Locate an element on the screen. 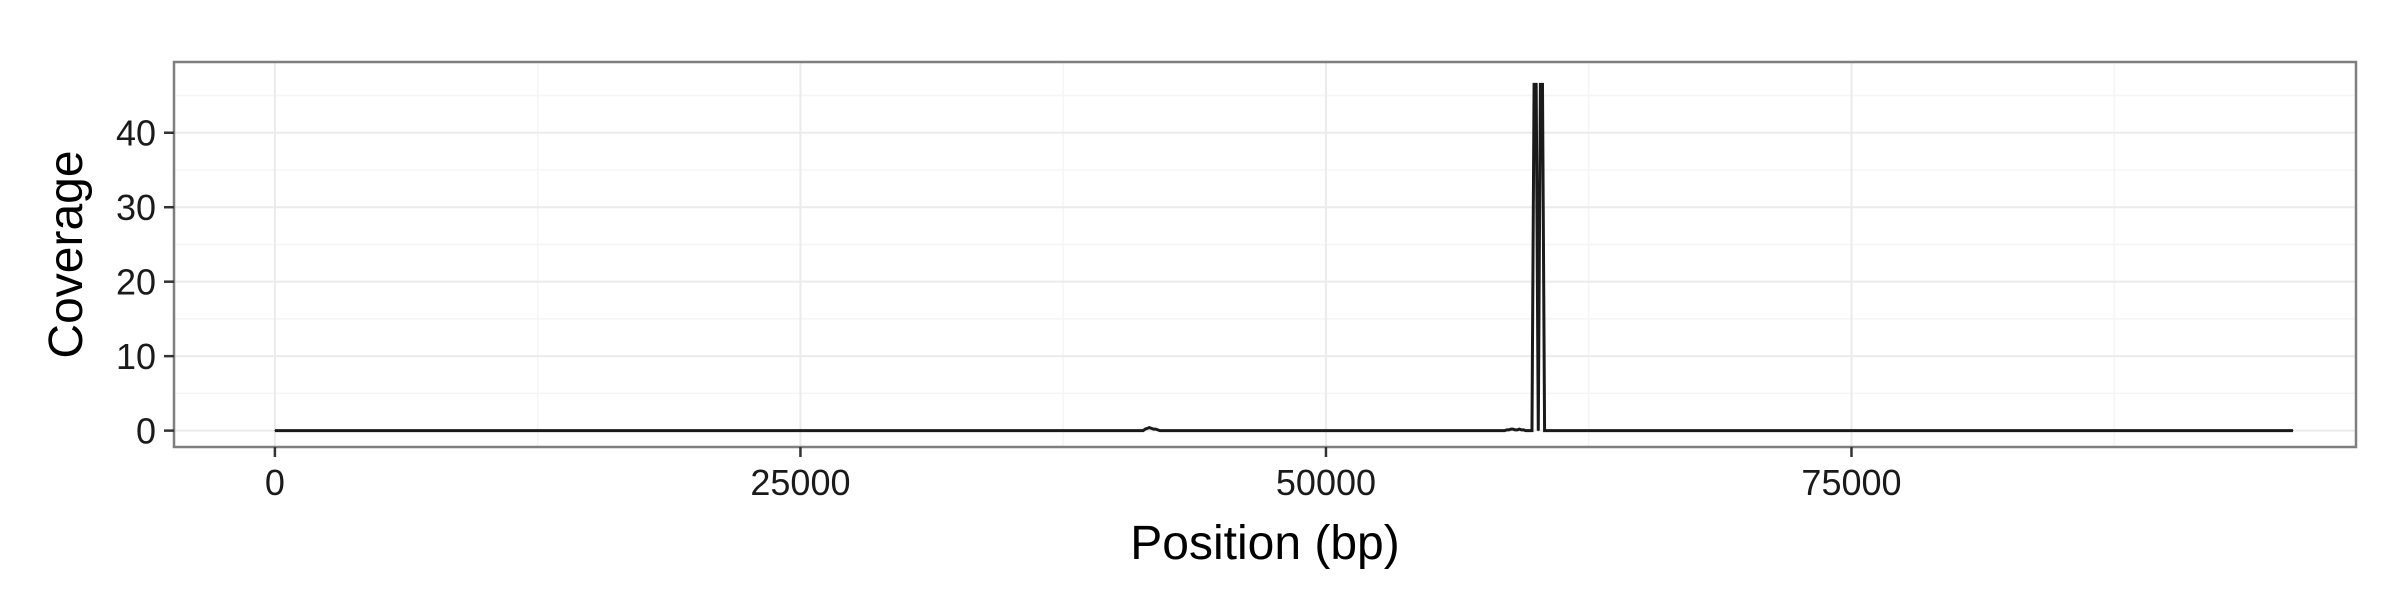 This screenshot has height=600, width=2400. x-tick-label: 0 is located at coordinates (275, 482).